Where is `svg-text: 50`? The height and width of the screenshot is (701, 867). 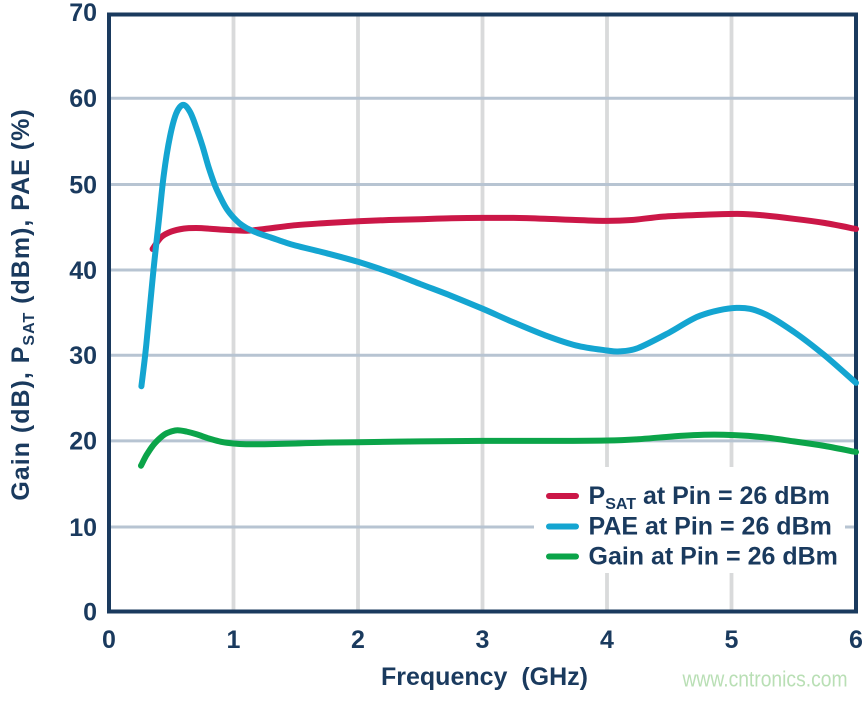 svg-text: 50 is located at coordinates (83, 185).